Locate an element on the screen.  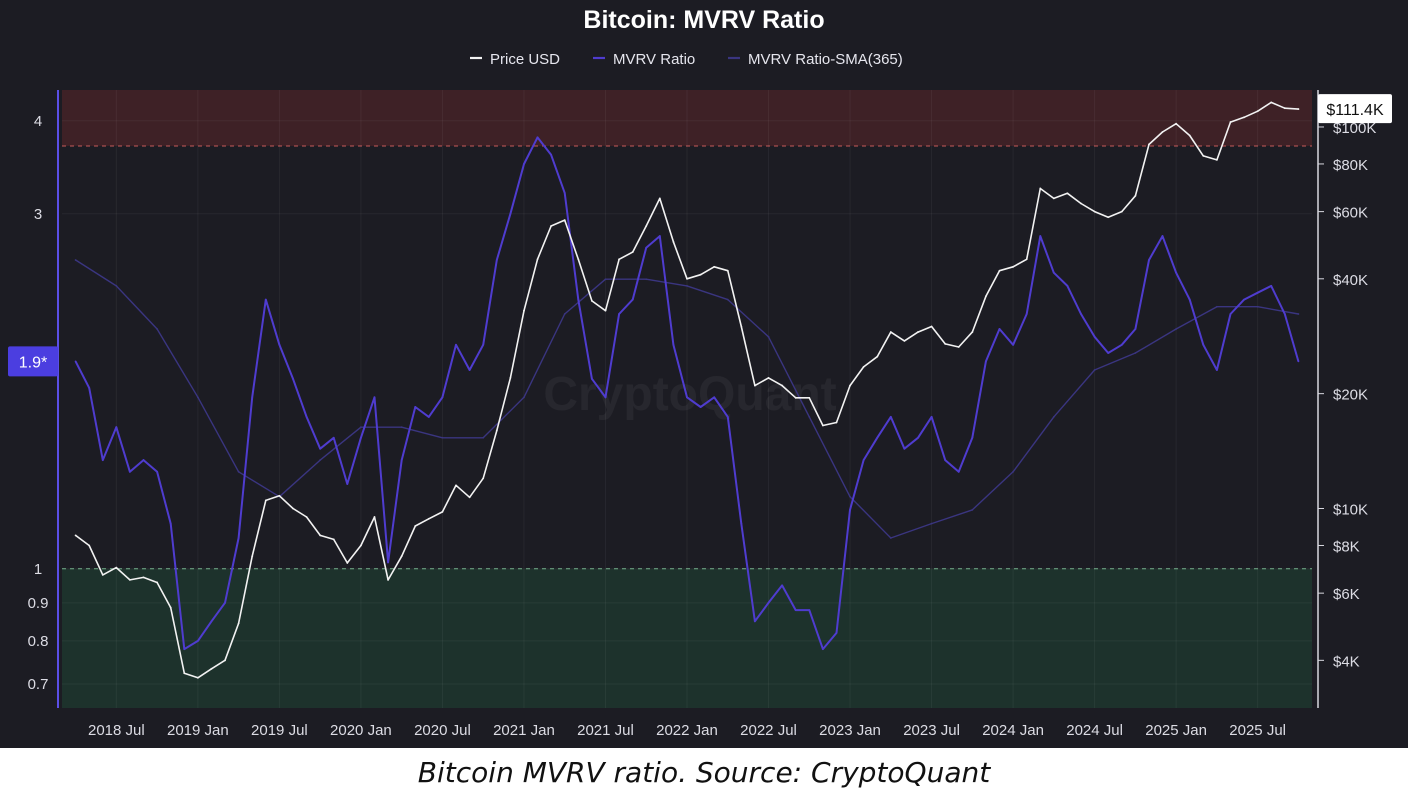
legend-item-label: MVRV Ratio-SMA(365) is located at coordinates (825, 59).